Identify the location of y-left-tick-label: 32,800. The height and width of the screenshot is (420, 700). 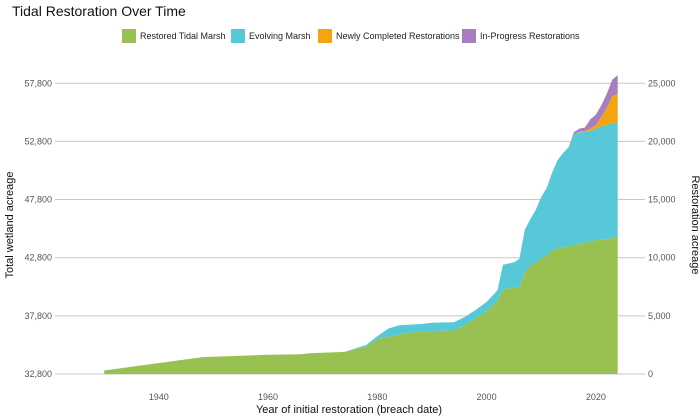
(38, 374).